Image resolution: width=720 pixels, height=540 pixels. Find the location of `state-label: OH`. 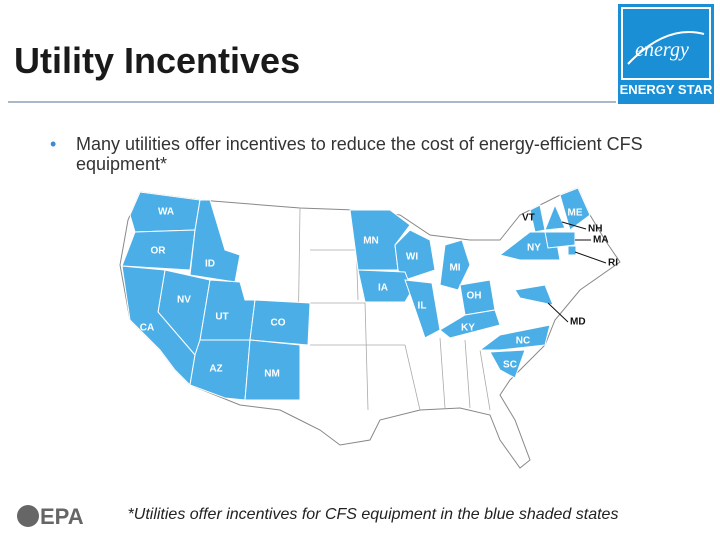

state-label: OH is located at coordinates (474, 296).